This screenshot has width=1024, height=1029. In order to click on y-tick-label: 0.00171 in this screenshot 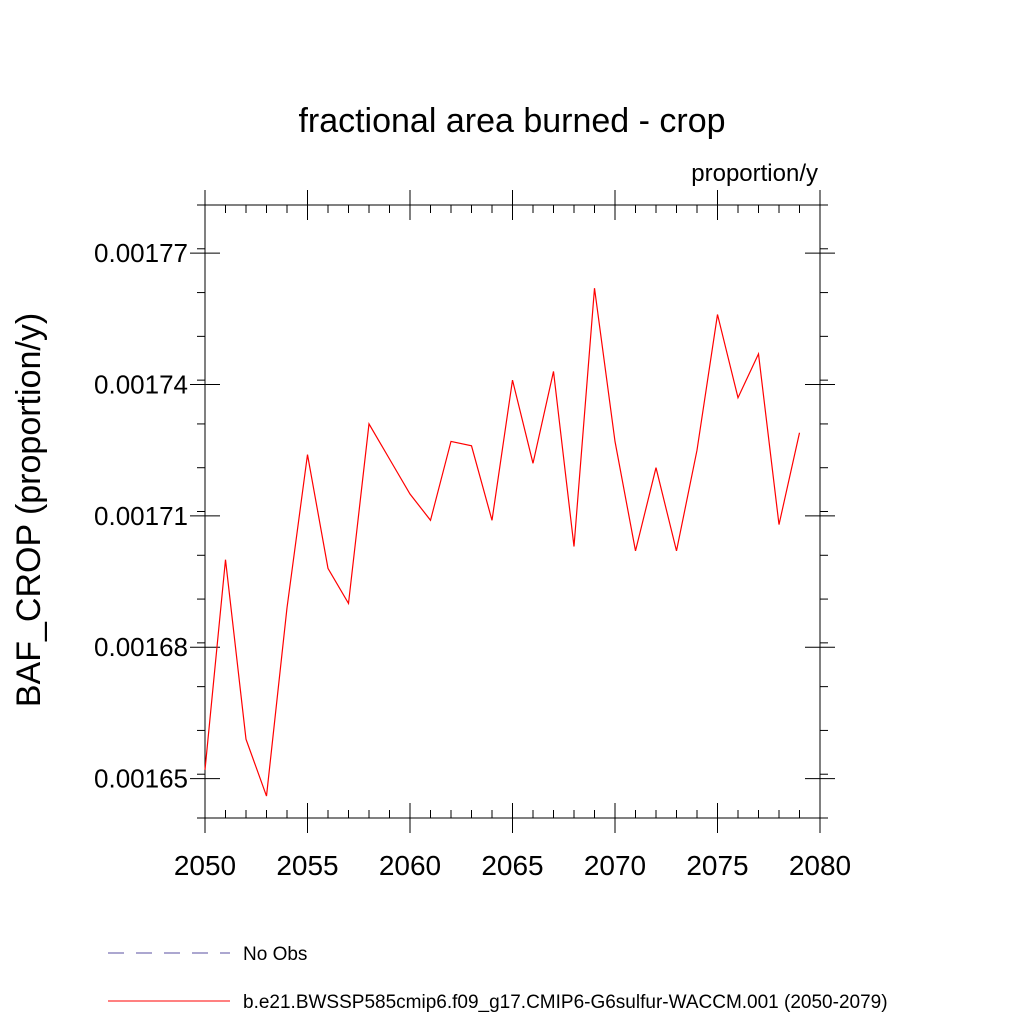, I will do `click(141, 516)`.